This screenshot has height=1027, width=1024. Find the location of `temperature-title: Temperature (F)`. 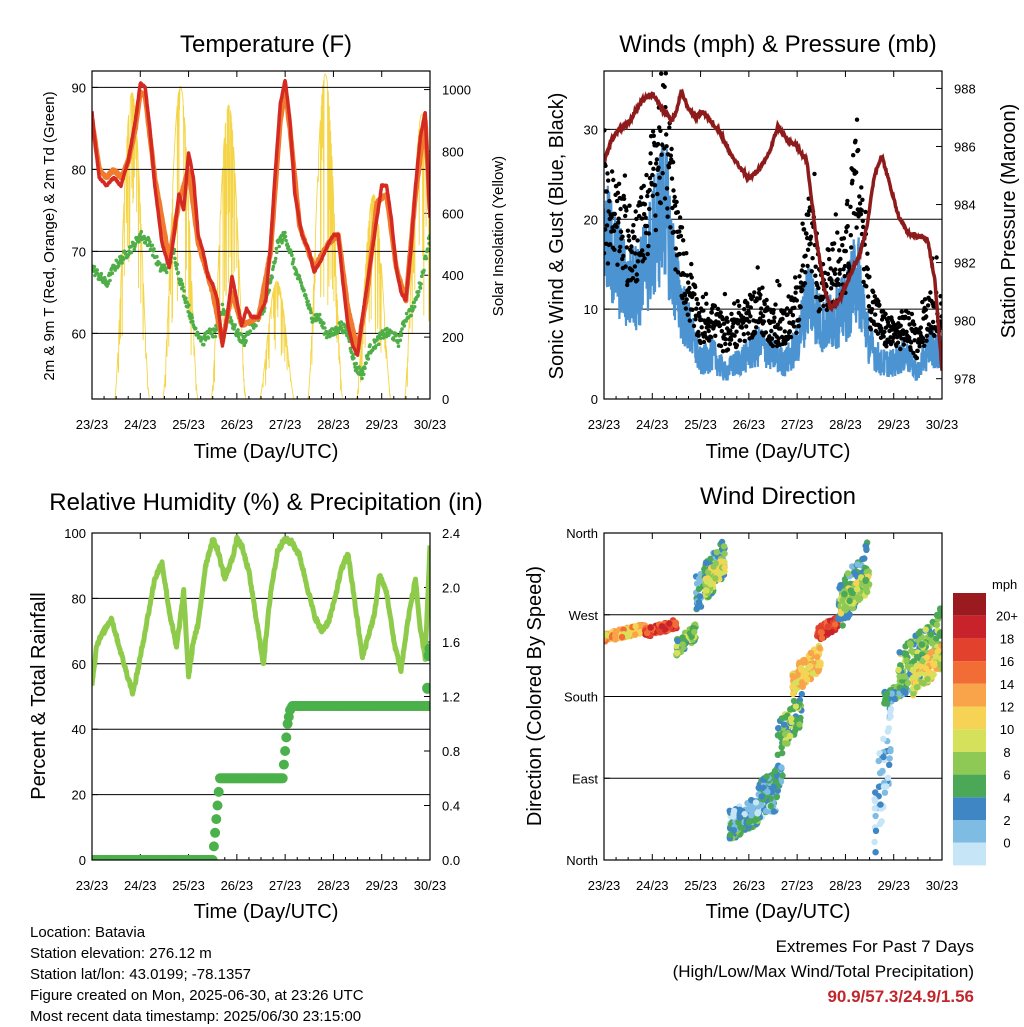

temperature-title: Temperature (F) is located at coordinates (266, 44).